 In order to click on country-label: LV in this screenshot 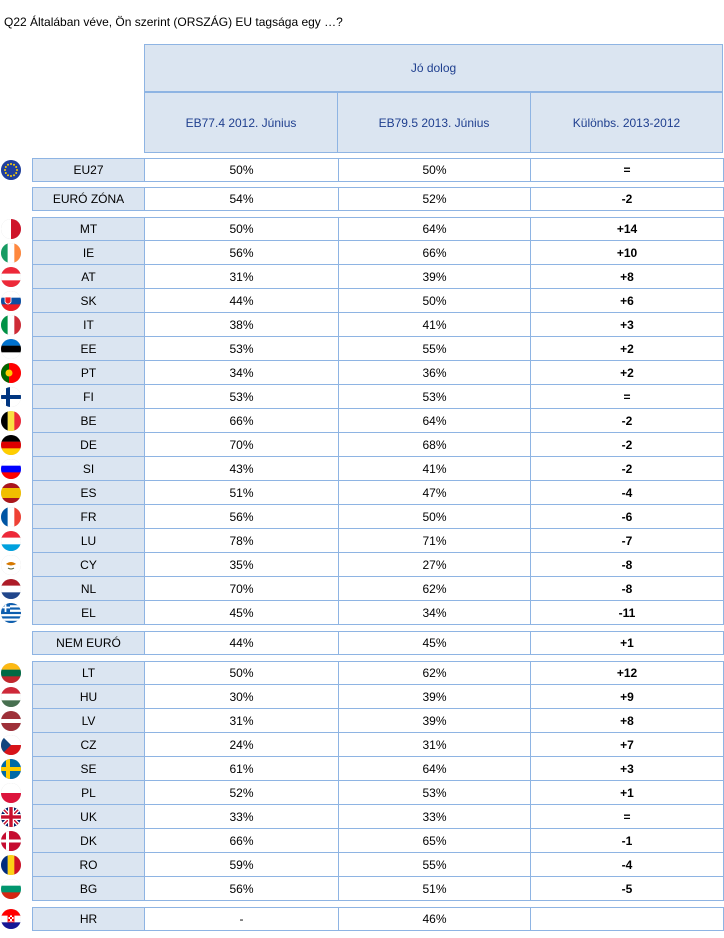, I will do `click(88, 721)`.